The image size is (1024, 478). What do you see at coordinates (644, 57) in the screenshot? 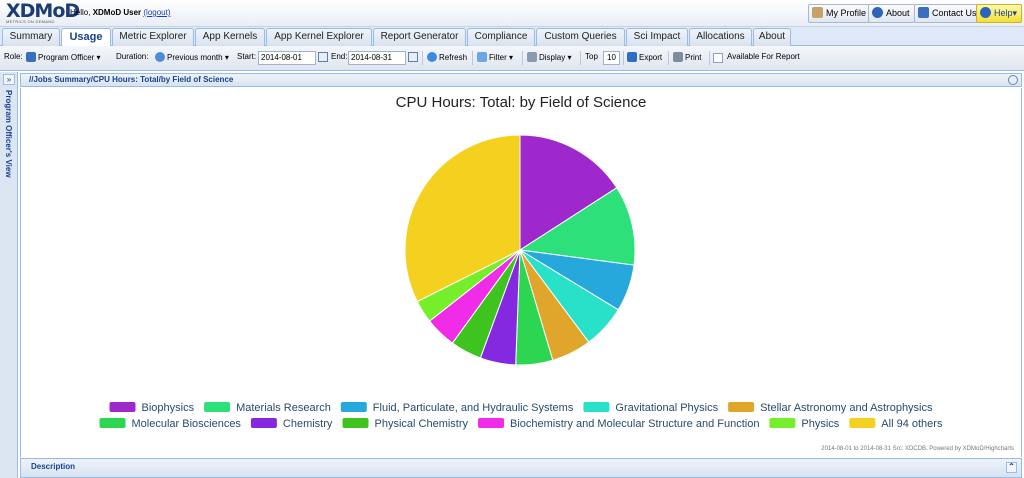
I see `export-button: Export` at bounding box center [644, 57].